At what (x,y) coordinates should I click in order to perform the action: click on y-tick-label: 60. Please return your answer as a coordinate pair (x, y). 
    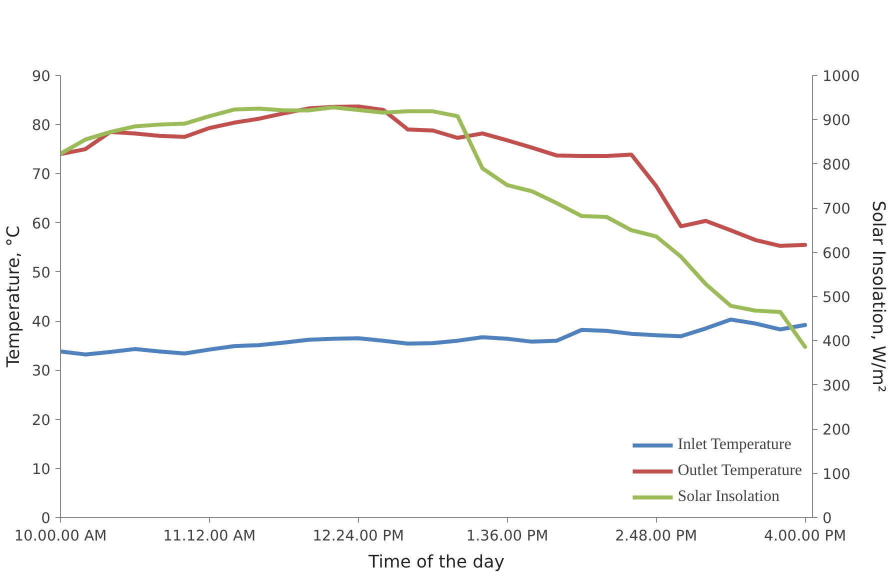
    Looking at the image, I should click on (41, 223).